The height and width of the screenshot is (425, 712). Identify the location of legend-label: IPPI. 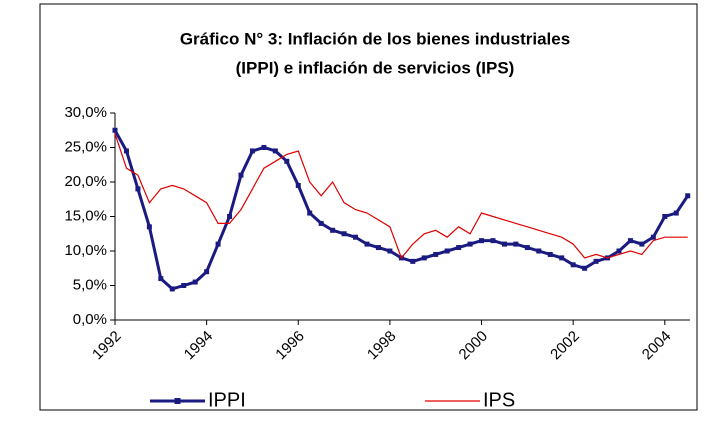
(227, 400).